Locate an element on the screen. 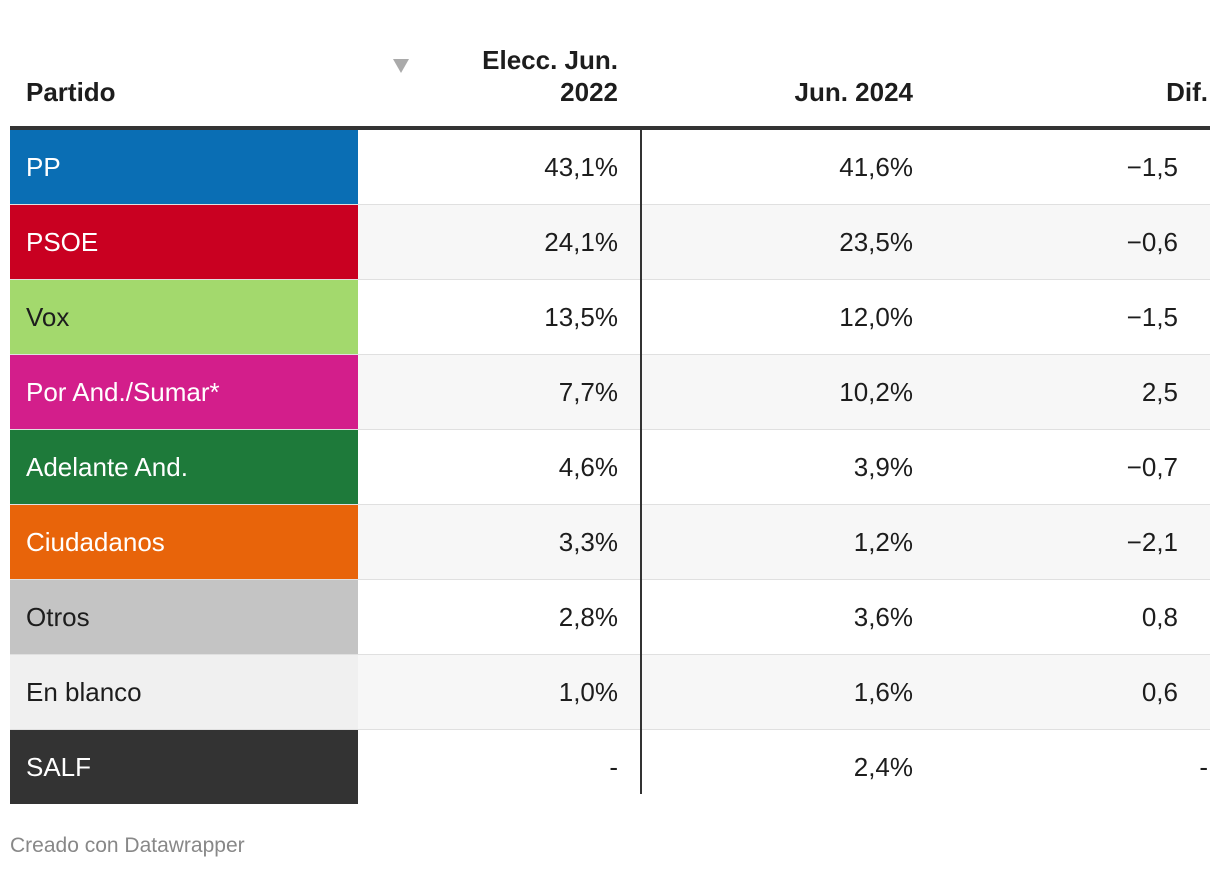 This screenshot has width=1220, height=870. header-2022-line1: Elecc. Jun. is located at coordinates (550, 60).